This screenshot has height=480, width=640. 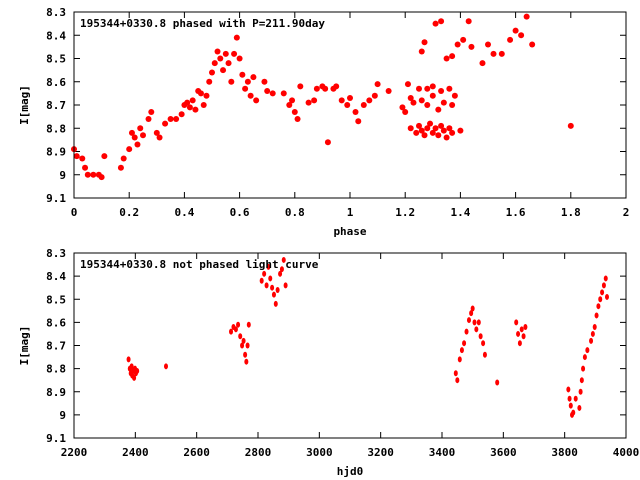 I want to click on x-axis-label: phase, so click(x=349, y=231).